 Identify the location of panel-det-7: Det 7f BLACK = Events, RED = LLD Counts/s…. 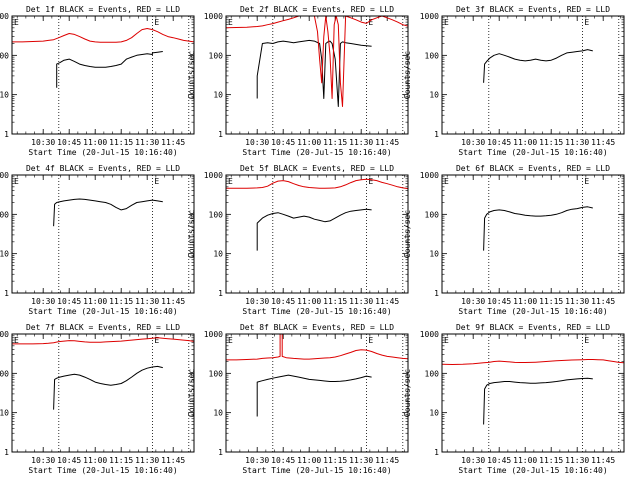
(97, 399).